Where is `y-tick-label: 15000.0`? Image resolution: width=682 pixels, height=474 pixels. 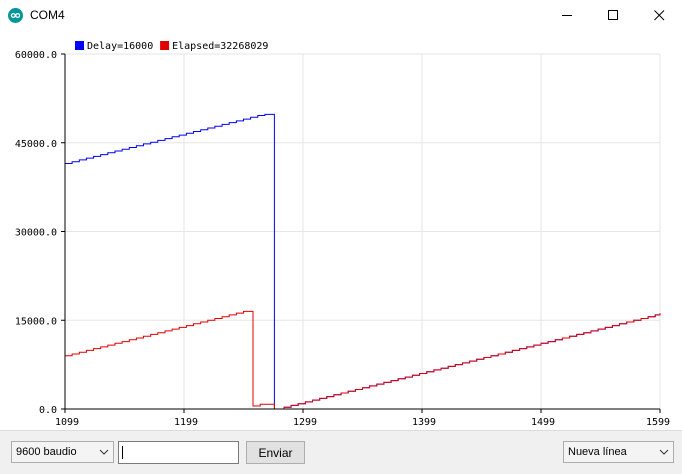
y-tick-label: 15000.0 is located at coordinates (36, 321).